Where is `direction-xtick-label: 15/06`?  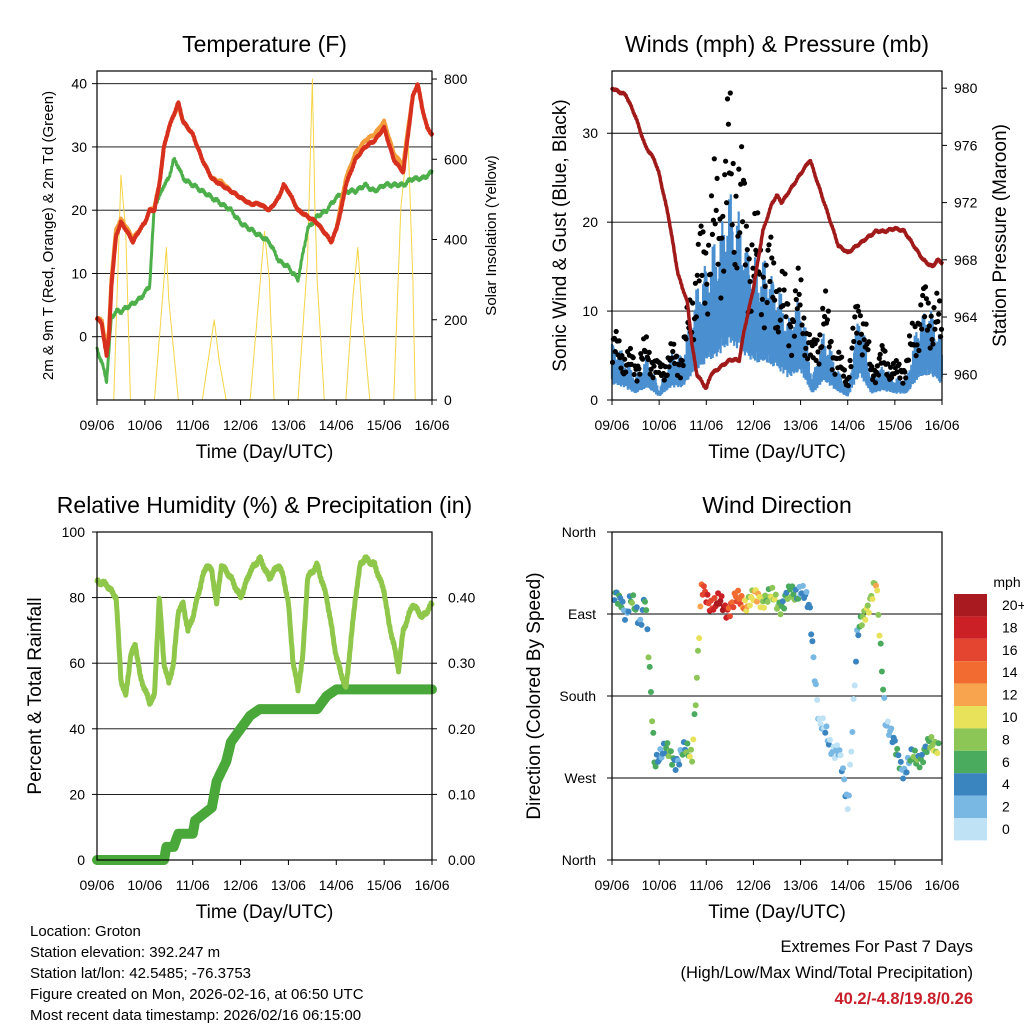
direction-xtick-label: 15/06 is located at coordinates (894, 885).